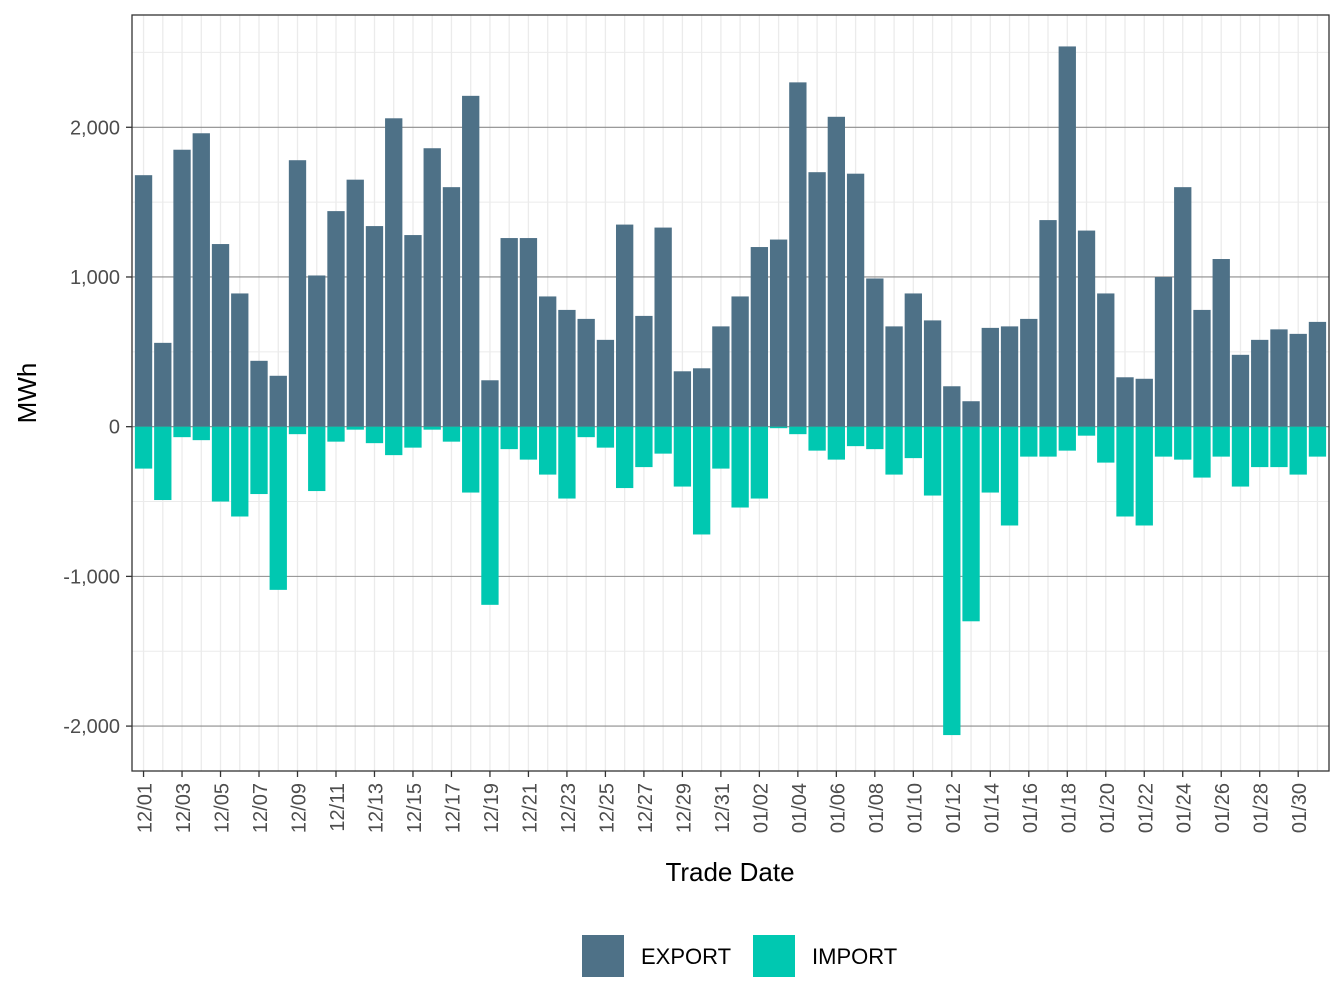  I want to click on x-tick-label: 01/08, so click(877, 808).